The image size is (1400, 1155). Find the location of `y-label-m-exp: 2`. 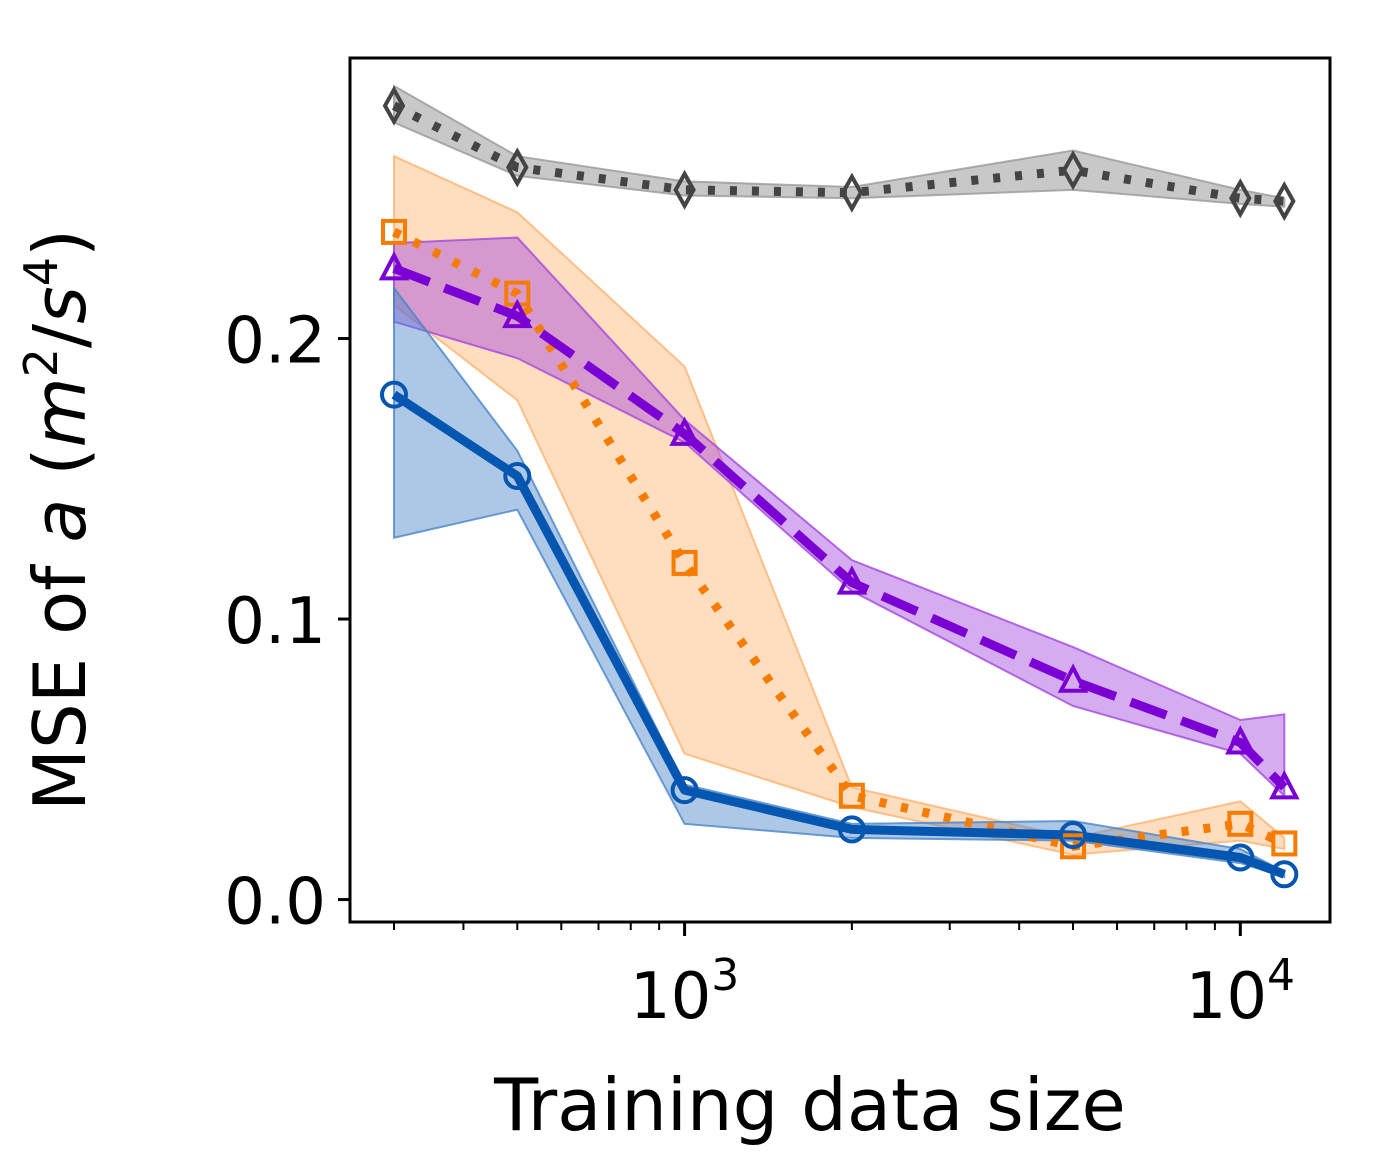

y-label-m-exp: 2 is located at coordinates (41, 362).